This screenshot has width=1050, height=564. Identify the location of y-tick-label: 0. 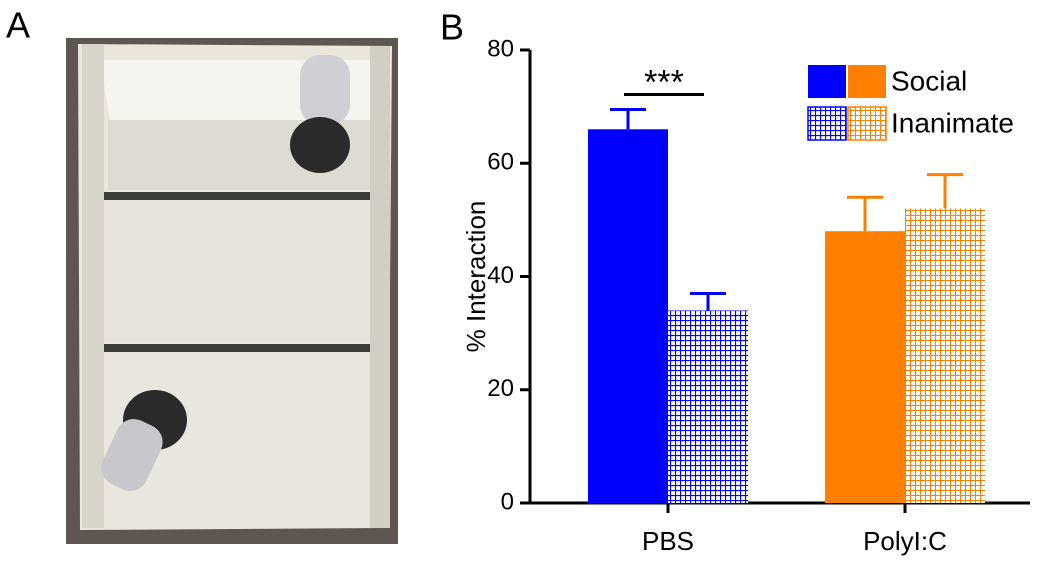
(507, 501).